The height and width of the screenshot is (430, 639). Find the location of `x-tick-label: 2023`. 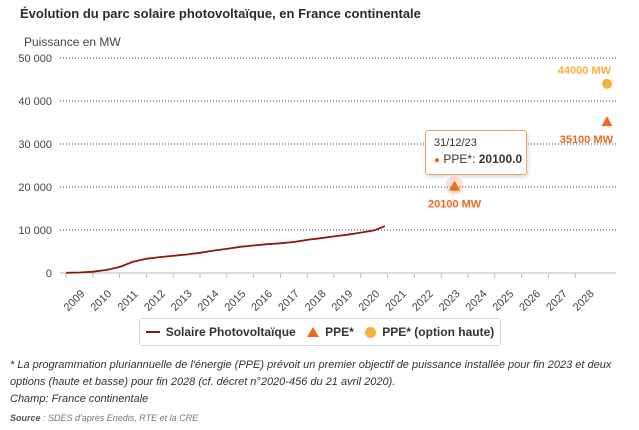

x-tick-label: 2023 is located at coordinates (450, 301).